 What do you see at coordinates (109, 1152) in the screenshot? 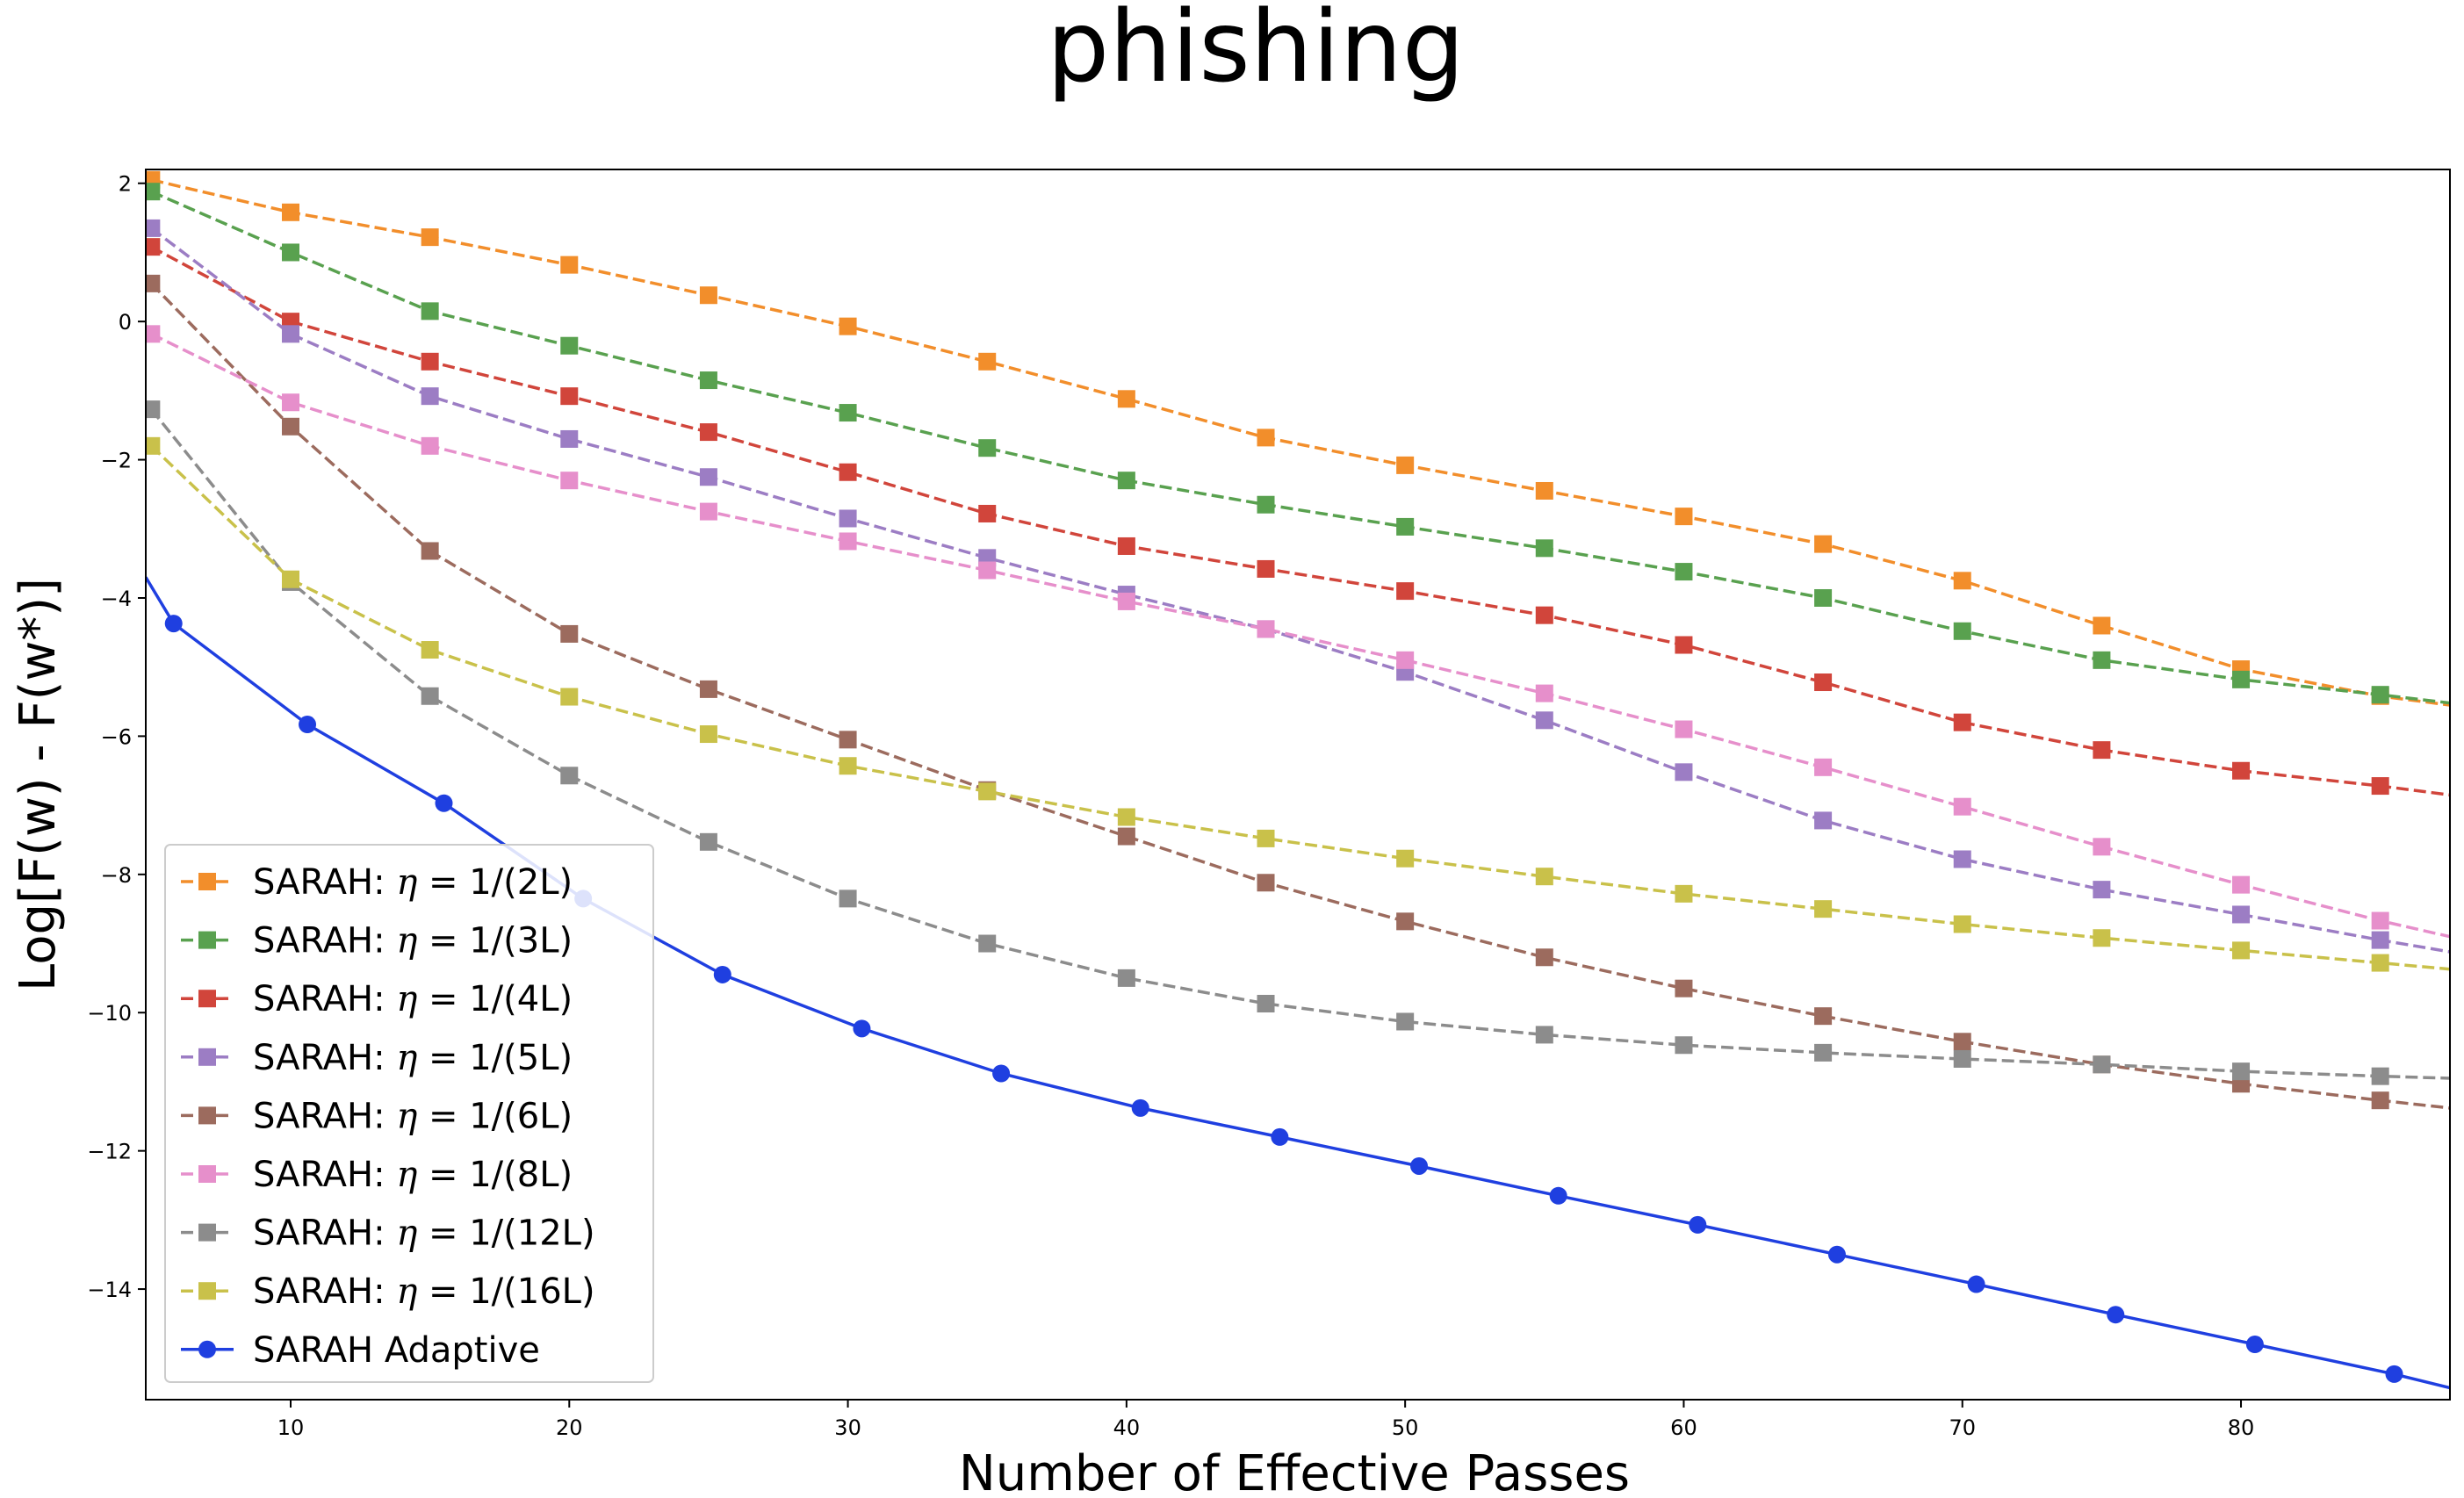
I see `y-tick-label: −12` at bounding box center [109, 1152].